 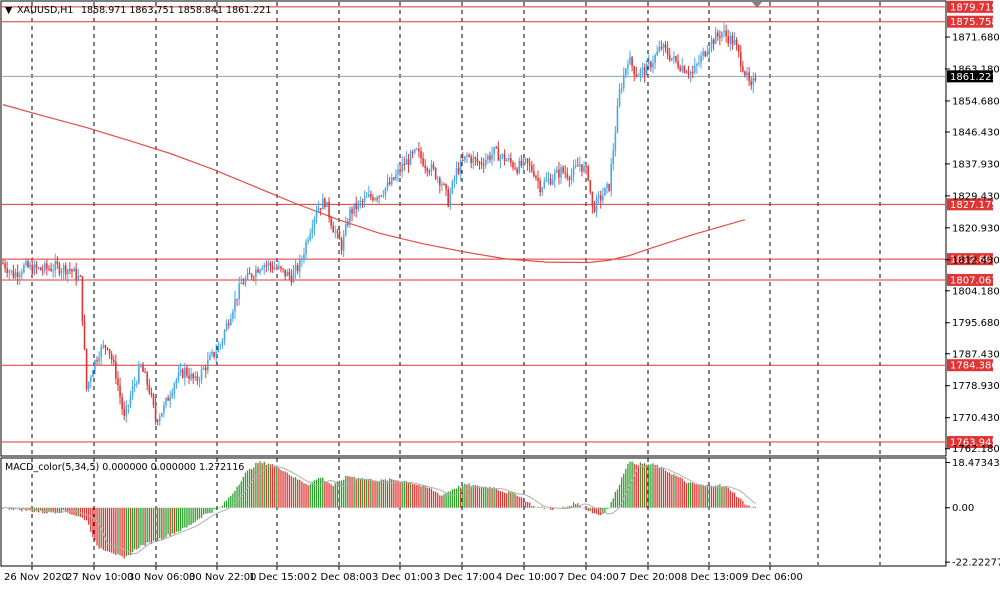 I want to click on symbol-header: XAUUSD,H1, so click(x=45, y=10).